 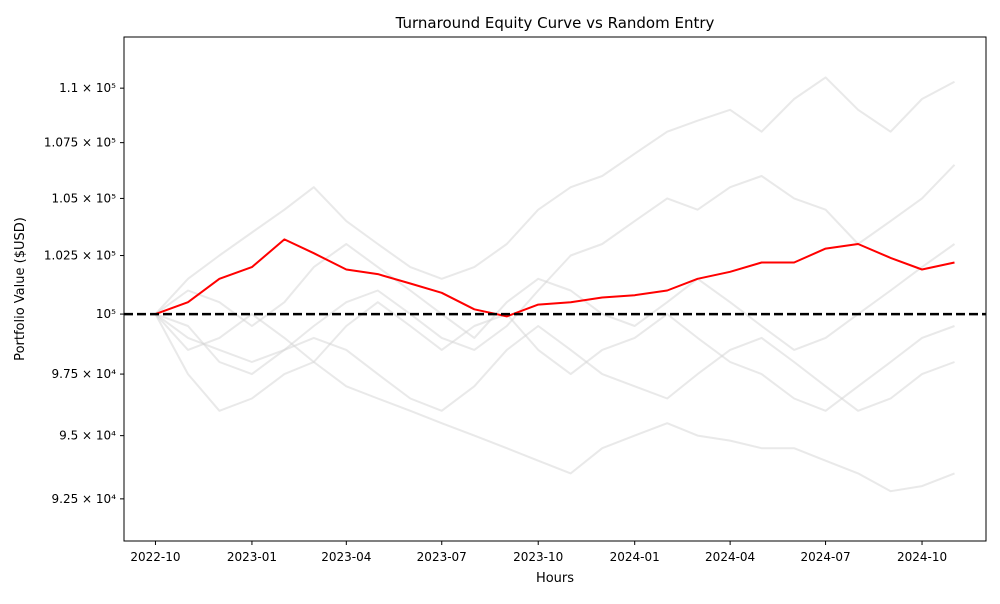 I want to click on y-tick-label: 9.5 × 10⁴, so click(x=87, y=436).